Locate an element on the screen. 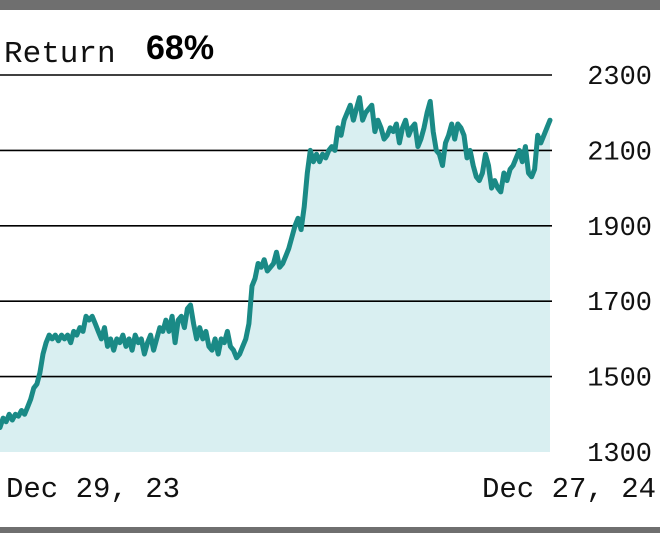  y-tick-1500: 1500 is located at coordinates (619, 380).